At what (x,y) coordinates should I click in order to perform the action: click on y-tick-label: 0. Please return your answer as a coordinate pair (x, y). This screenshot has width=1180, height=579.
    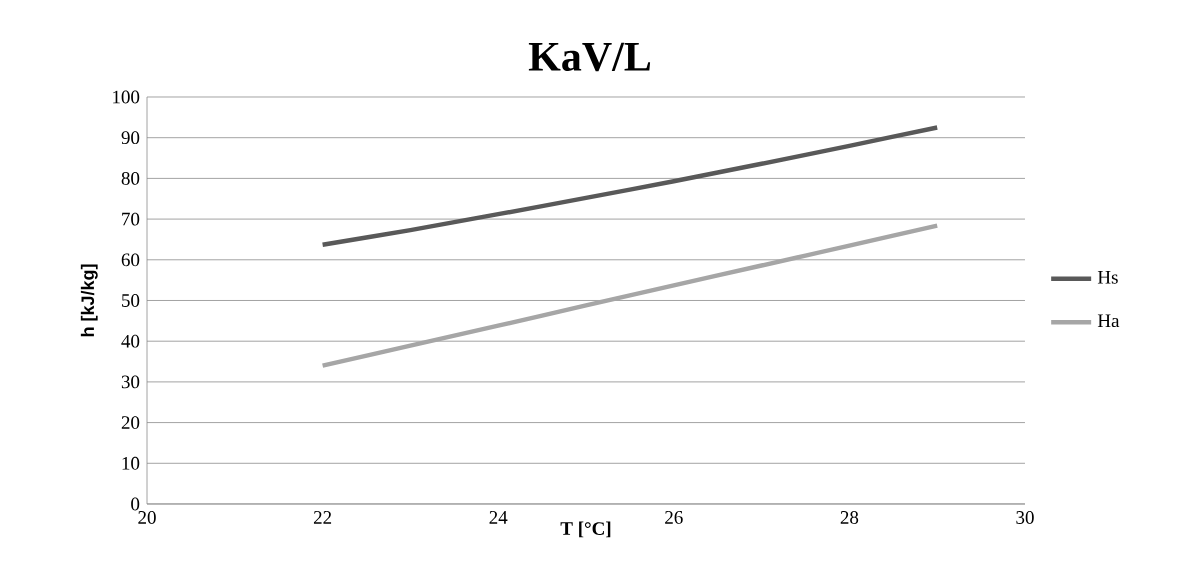
    Looking at the image, I should click on (135, 504).